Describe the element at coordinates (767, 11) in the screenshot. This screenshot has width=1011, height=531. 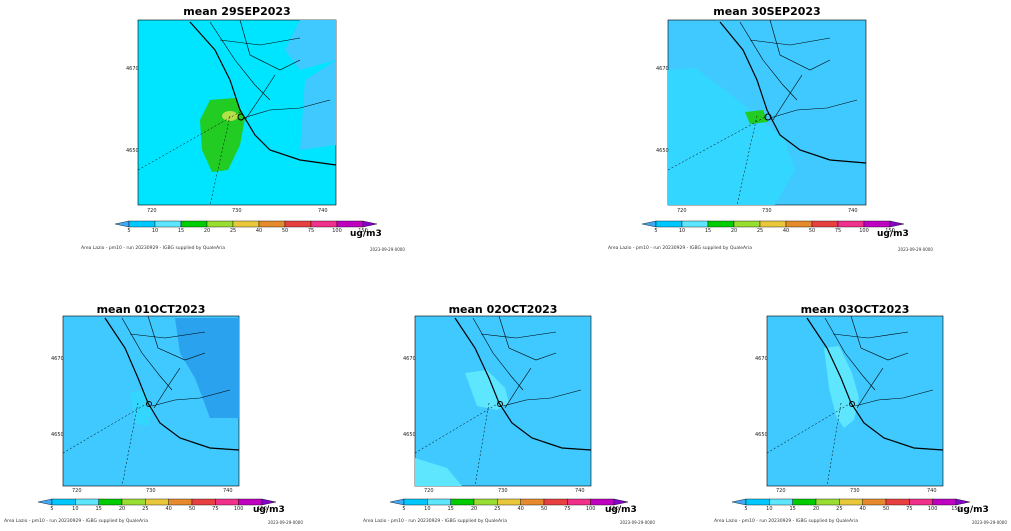
I see `panel-title: mean 30SEP2023` at that location.